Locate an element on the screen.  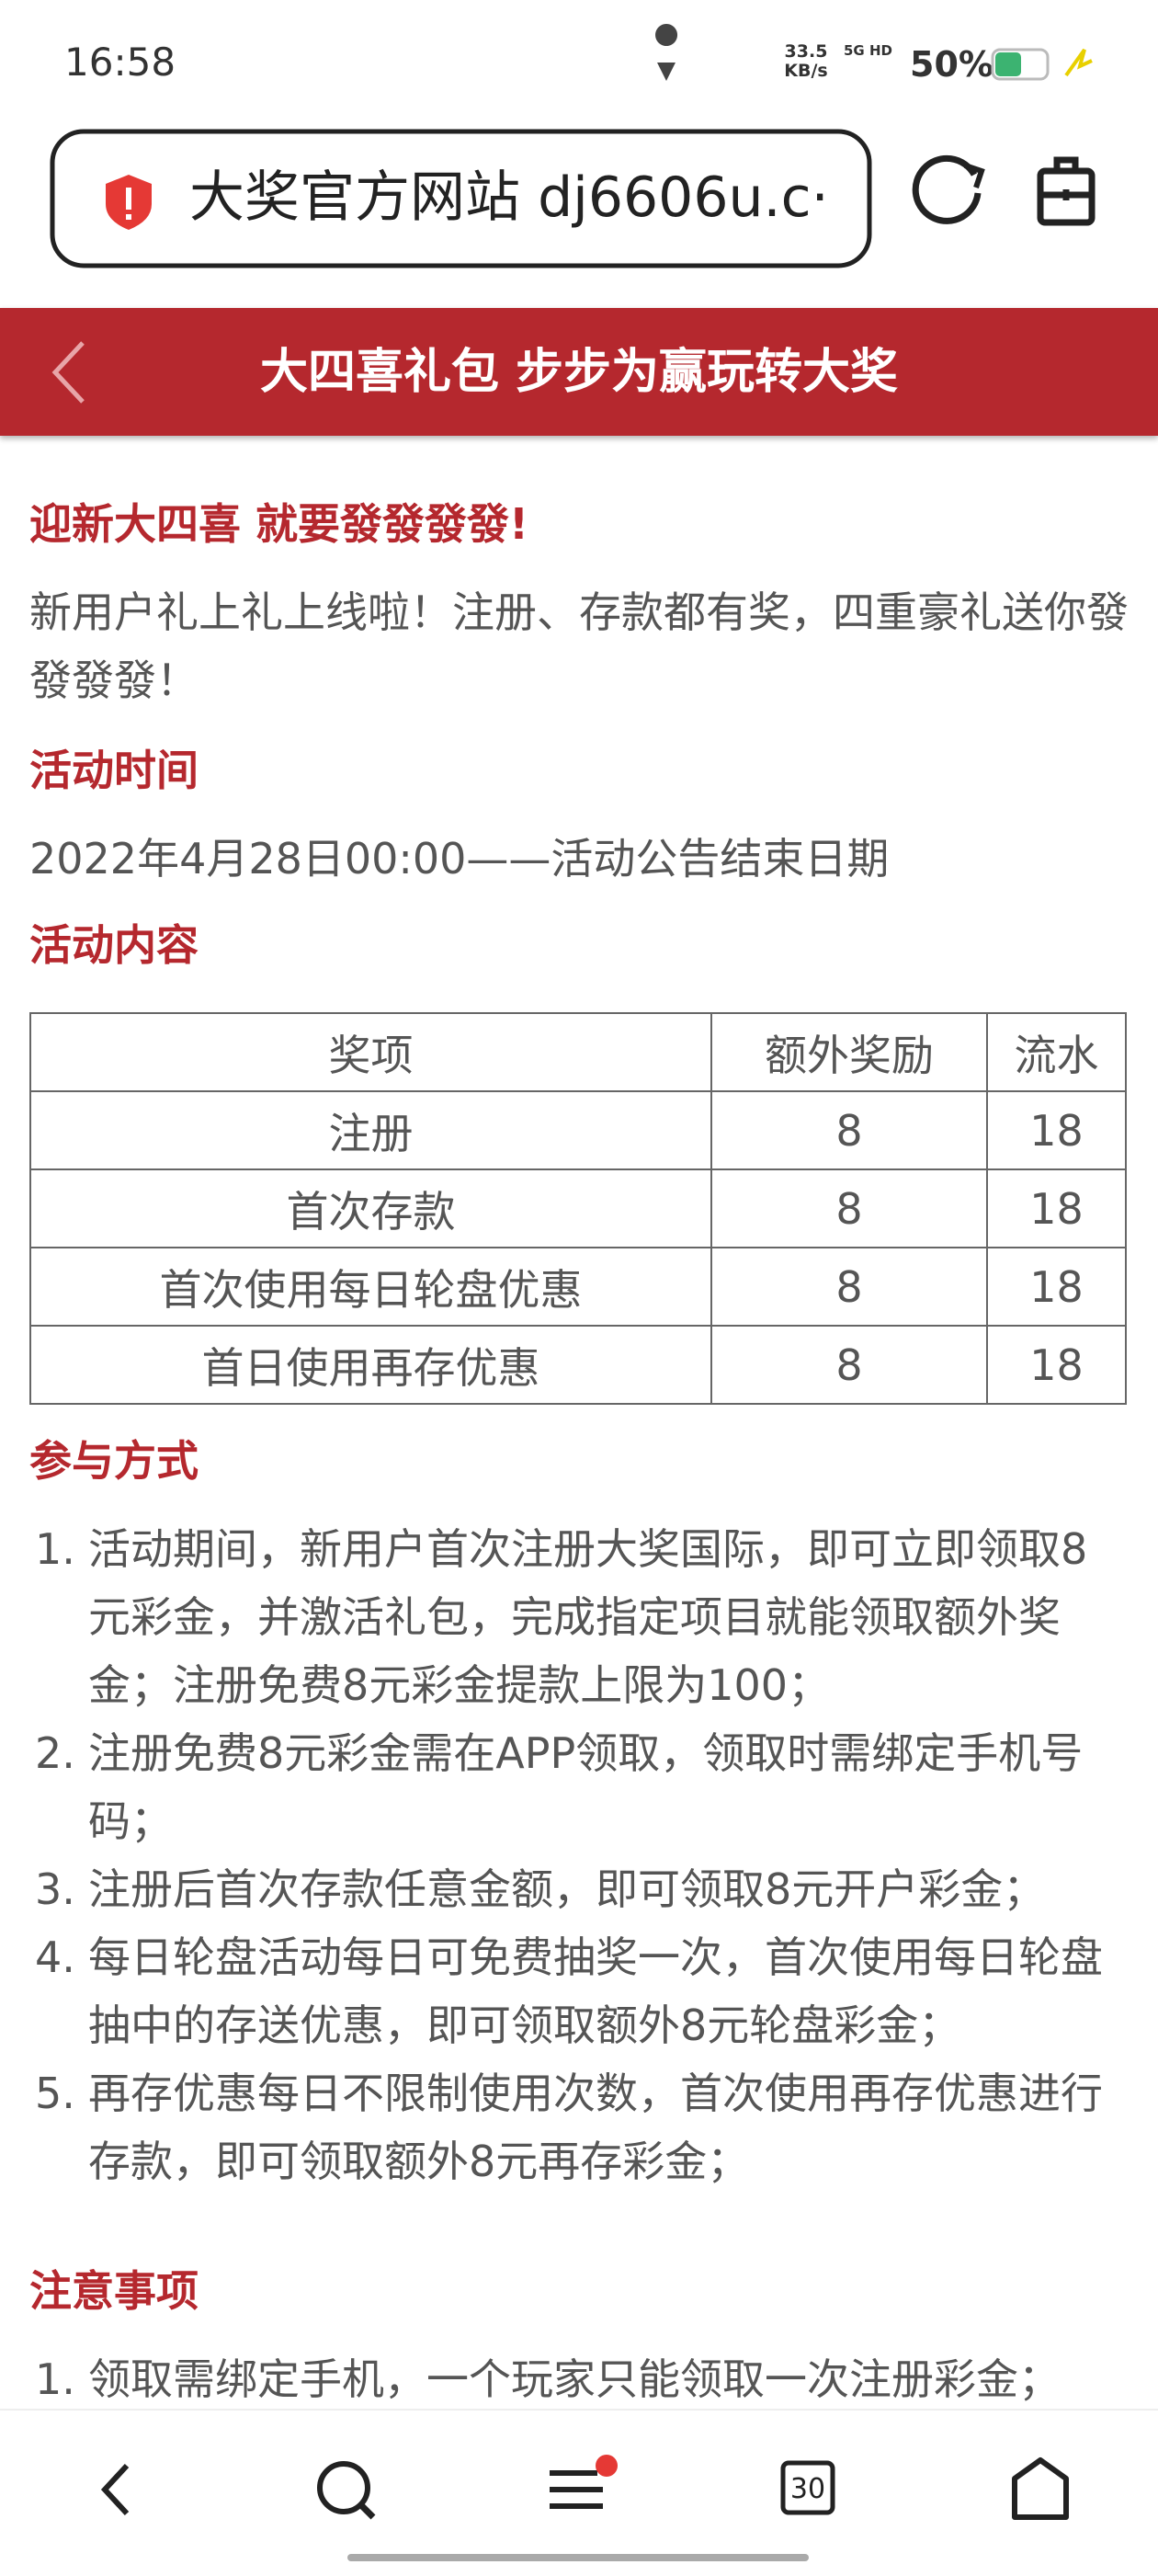
notes-list: 1. 领取需绑定手机，一个玩家只能领取一次注册彩金； is located at coordinates (579, 2377).